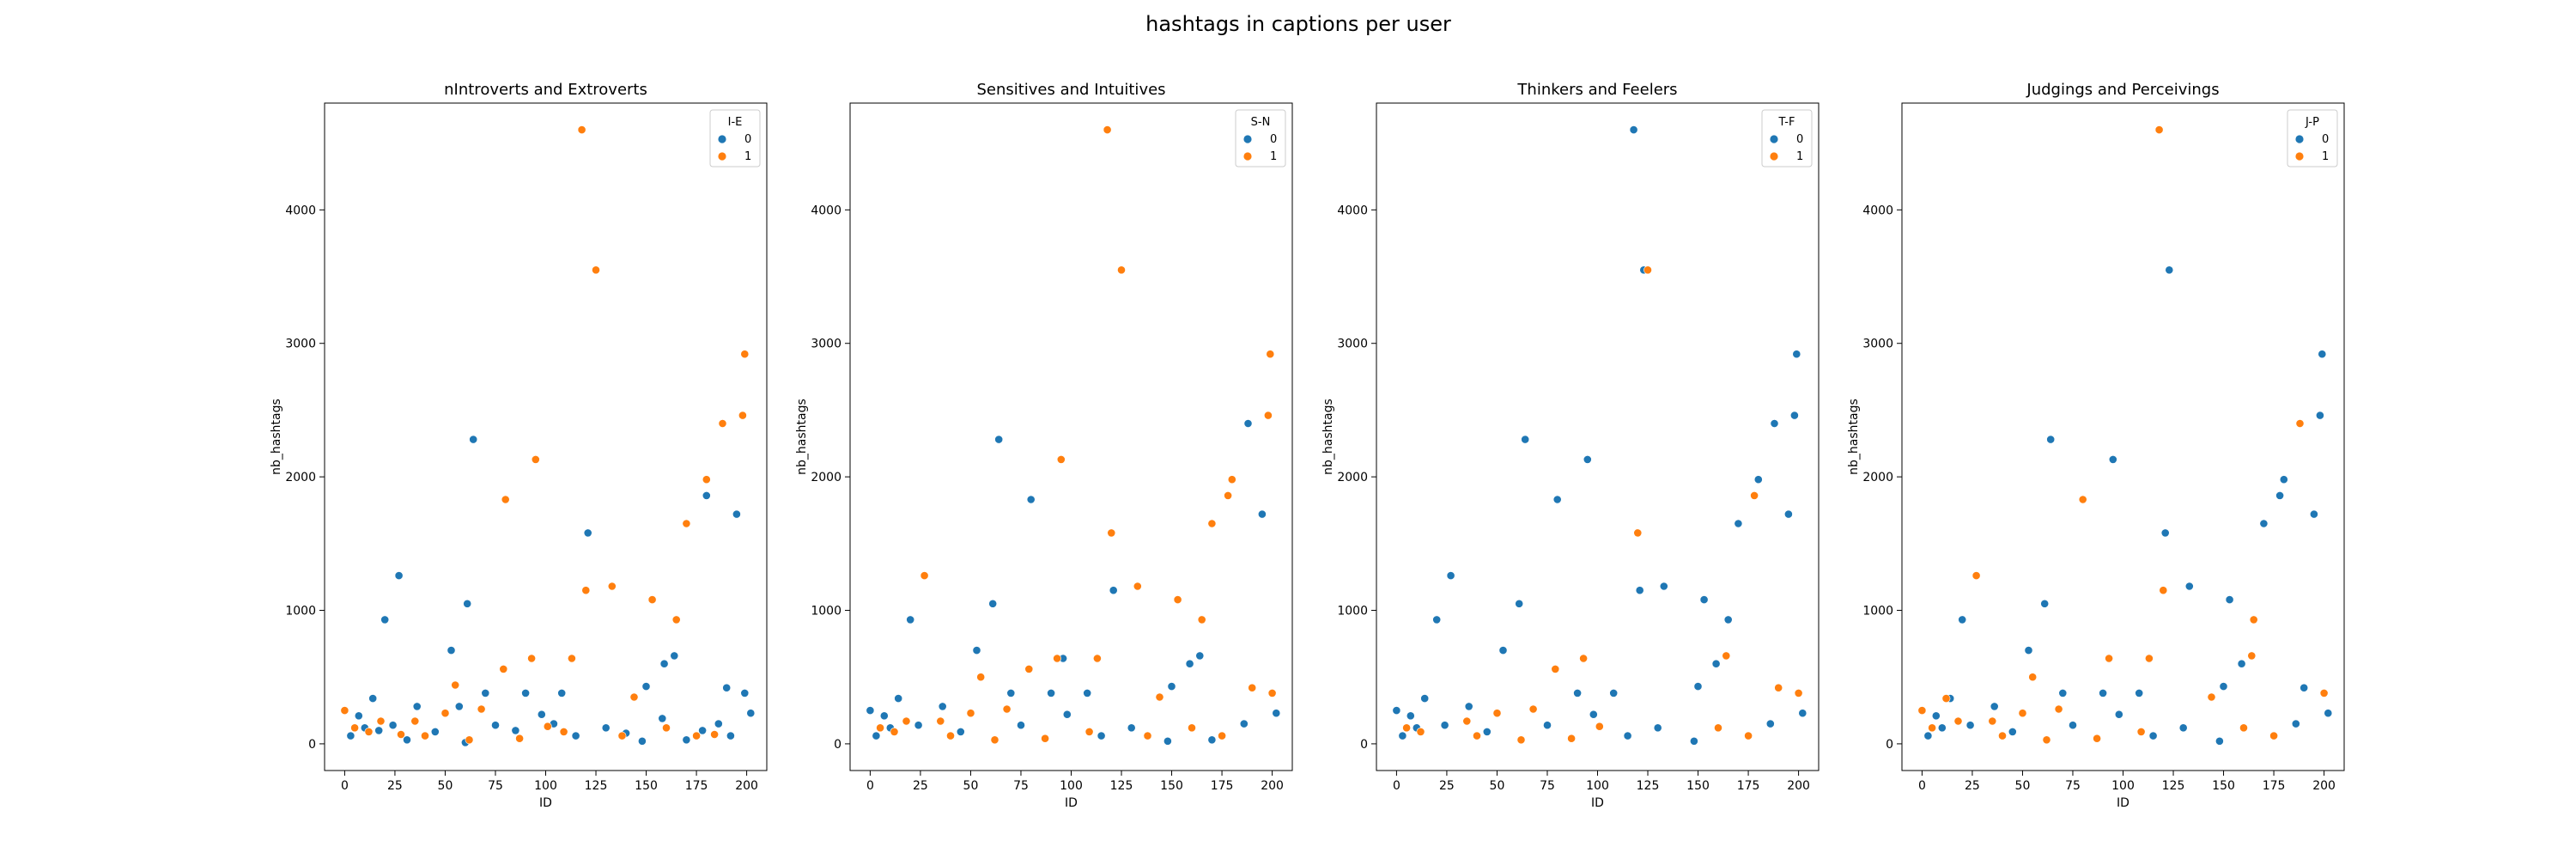 The width and height of the screenshot is (2576, 859). I want to click on chart-title: Judgings and Perceivings, so click(2122, 90).